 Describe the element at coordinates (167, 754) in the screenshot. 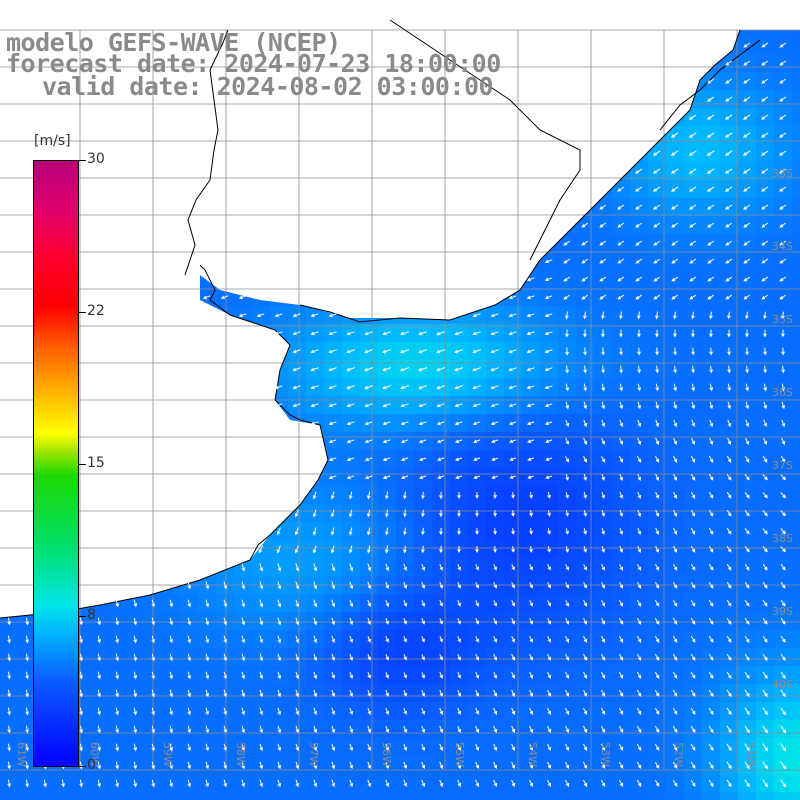

I see `longitude-label: 59W` at that location.